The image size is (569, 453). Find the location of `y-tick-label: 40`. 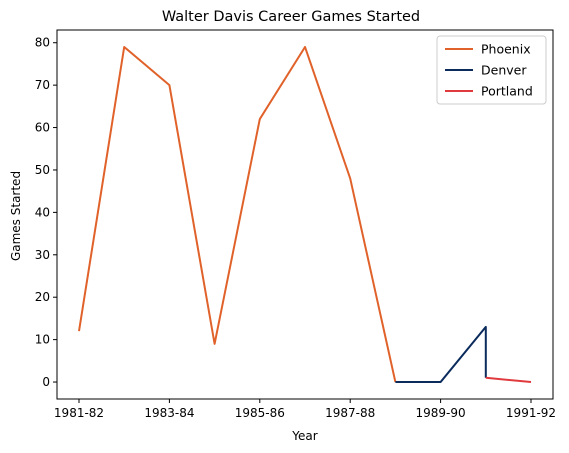

y-tick-label: 40 is located at coordinates (42, 212).